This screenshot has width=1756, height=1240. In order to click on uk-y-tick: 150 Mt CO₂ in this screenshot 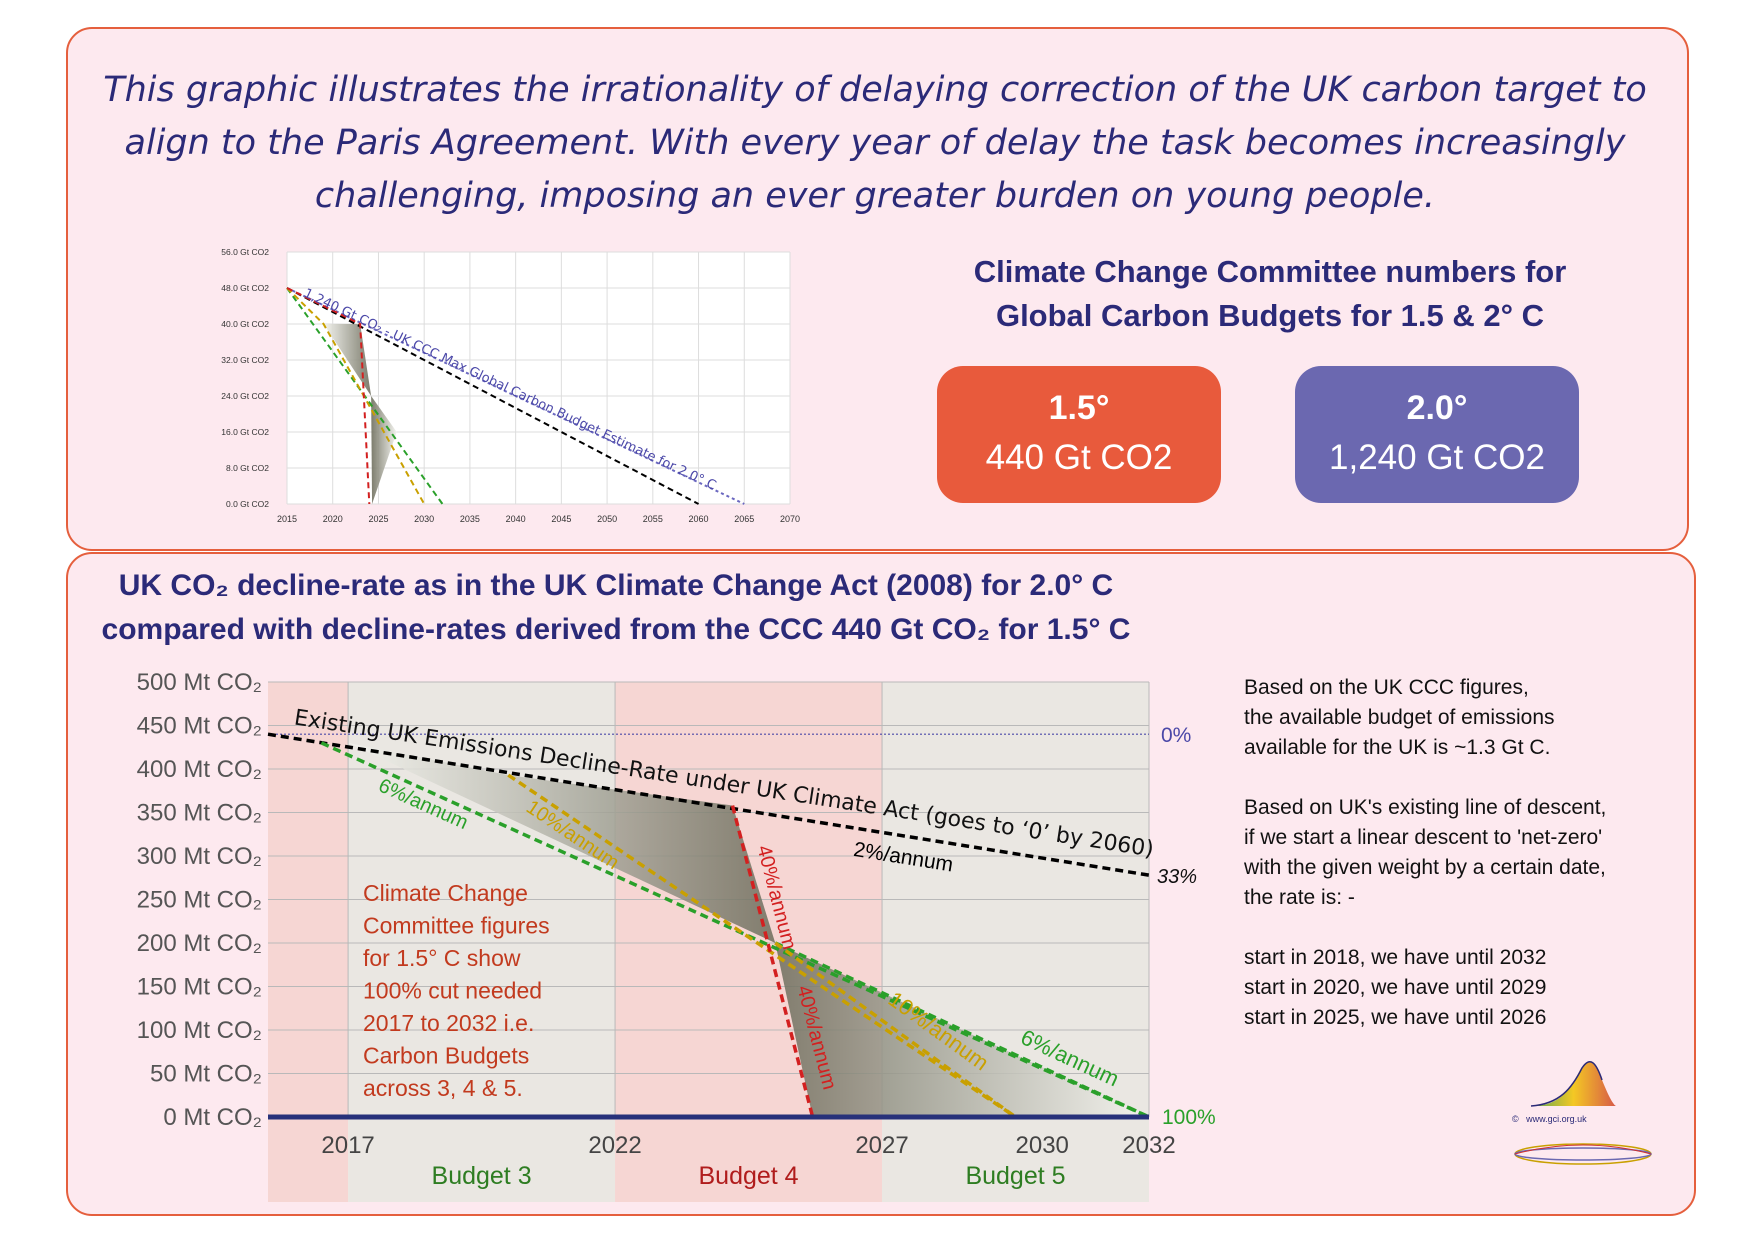, I will do `click(199, 987)`.